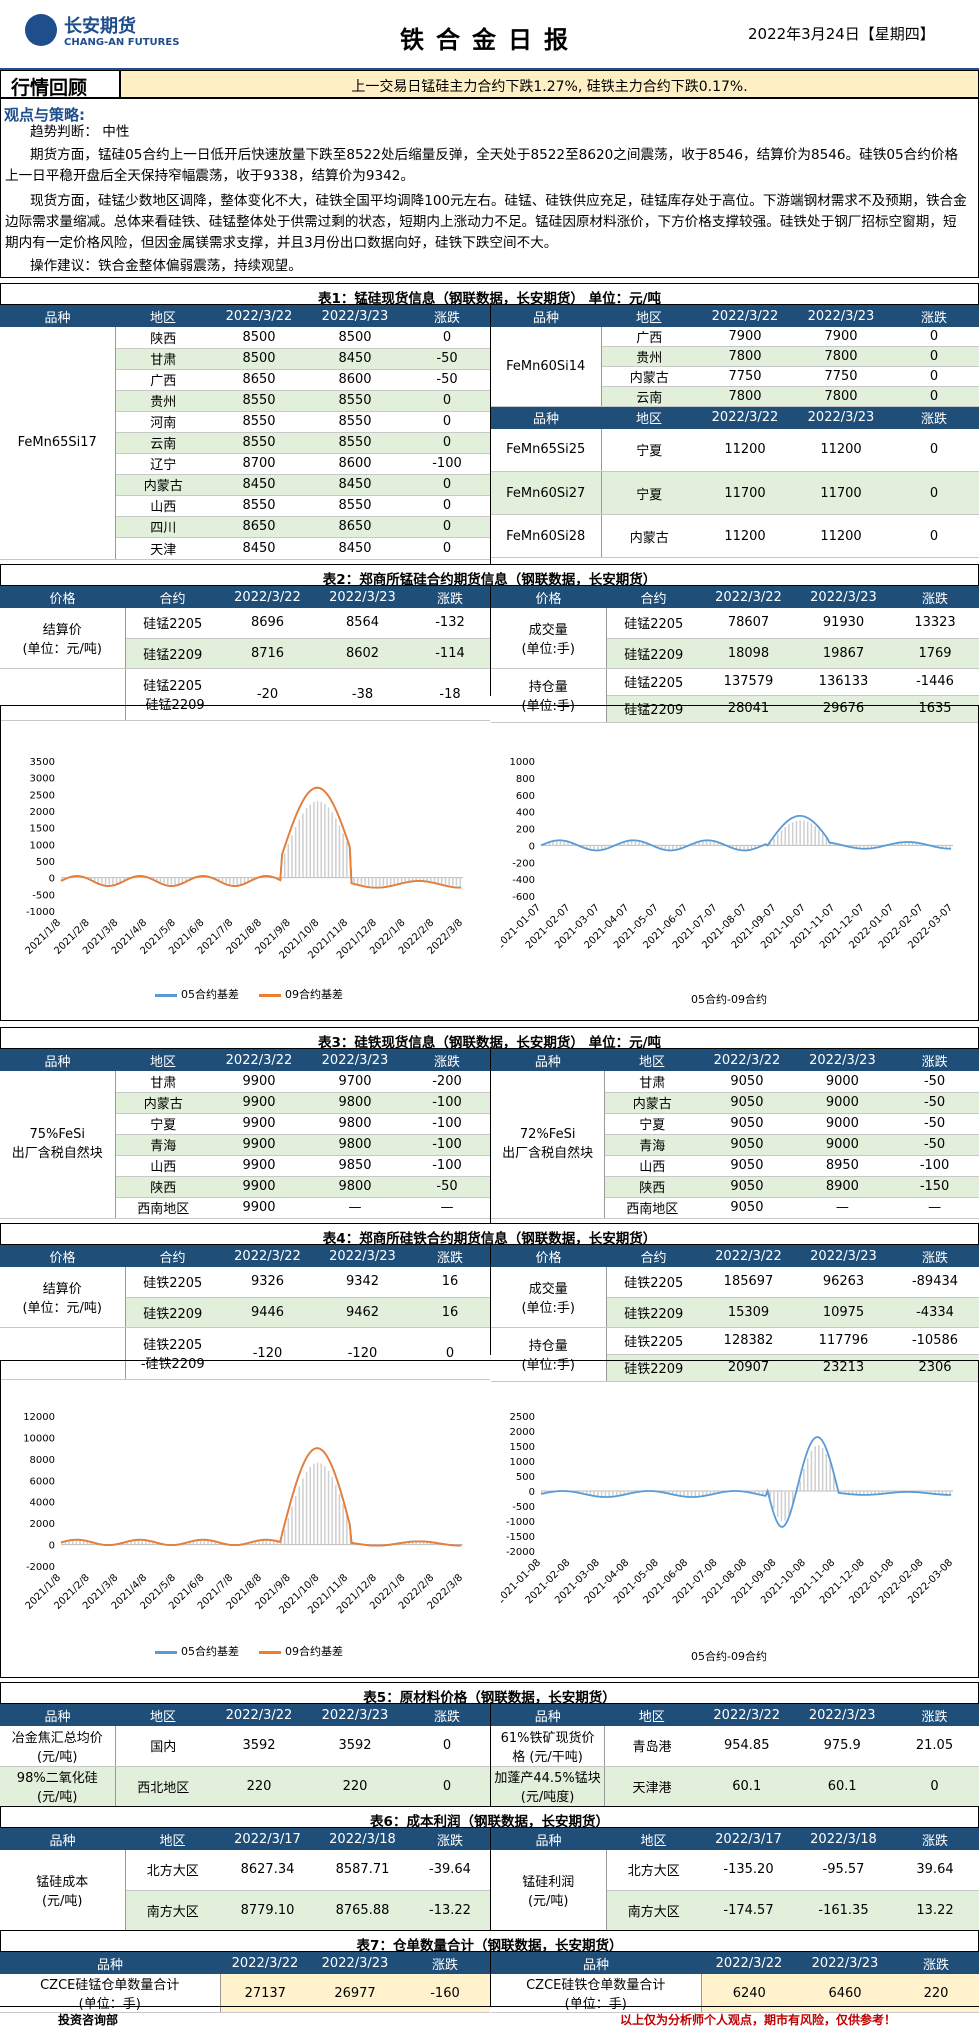 The image size is (979, 2030). I want to click on report-header, so click(489, 35).